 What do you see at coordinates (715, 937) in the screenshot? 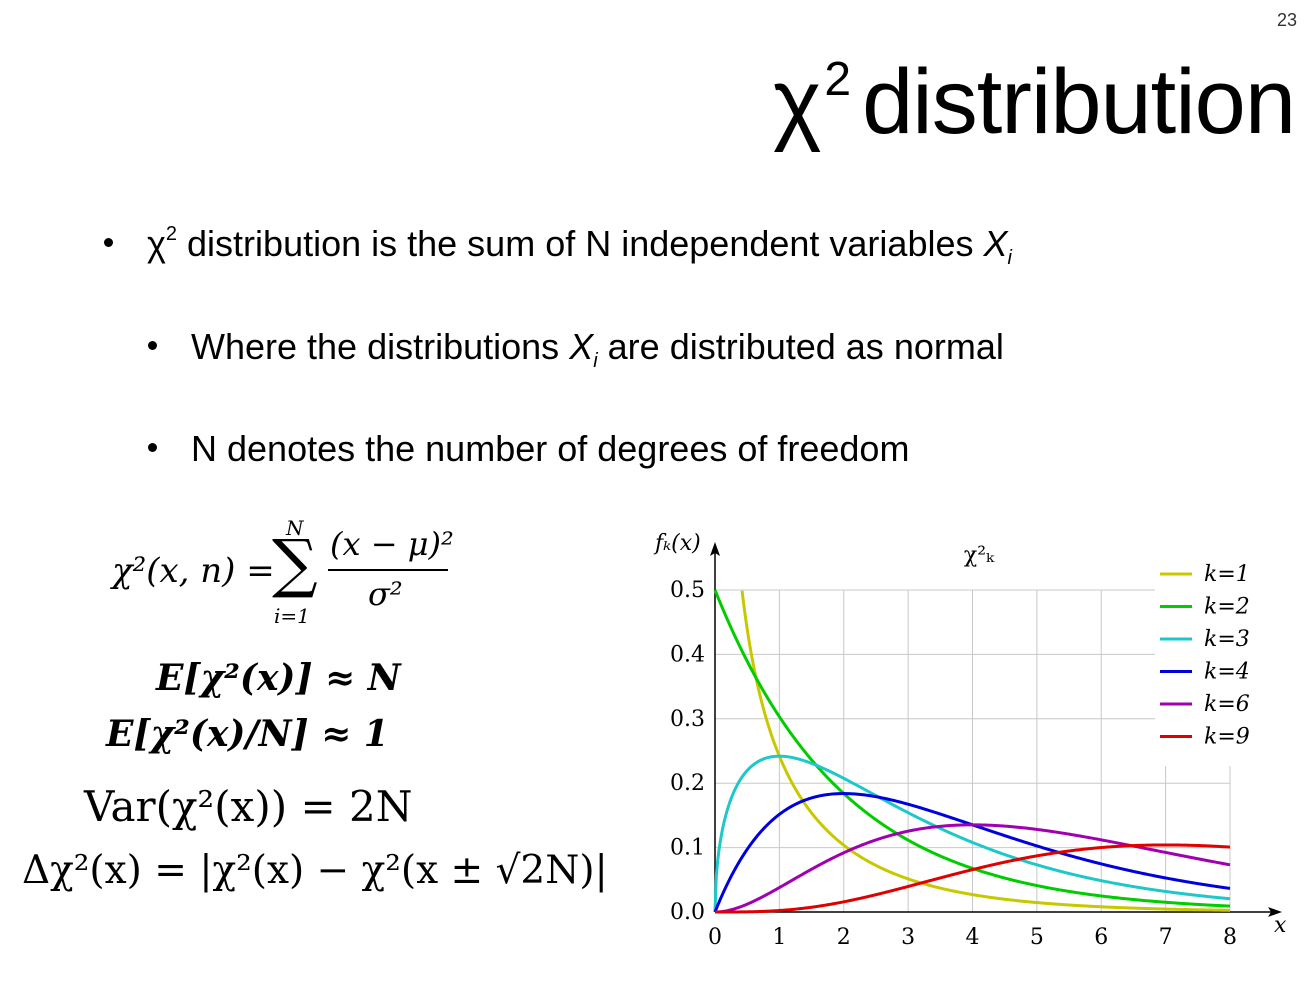
I see `x-tick-label: 0` at bounding box center [715, 937].